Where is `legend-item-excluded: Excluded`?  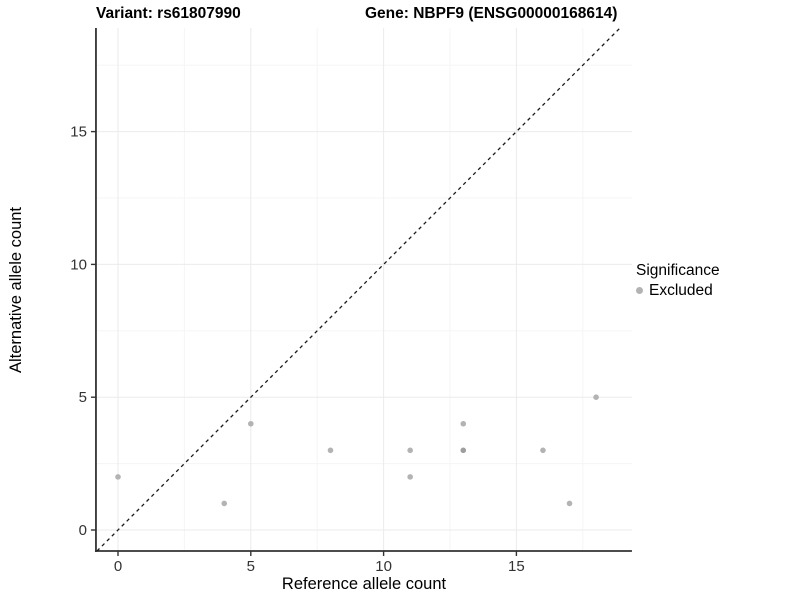
legend-item-excluded: Excluded is located at coordinates (678, 290).